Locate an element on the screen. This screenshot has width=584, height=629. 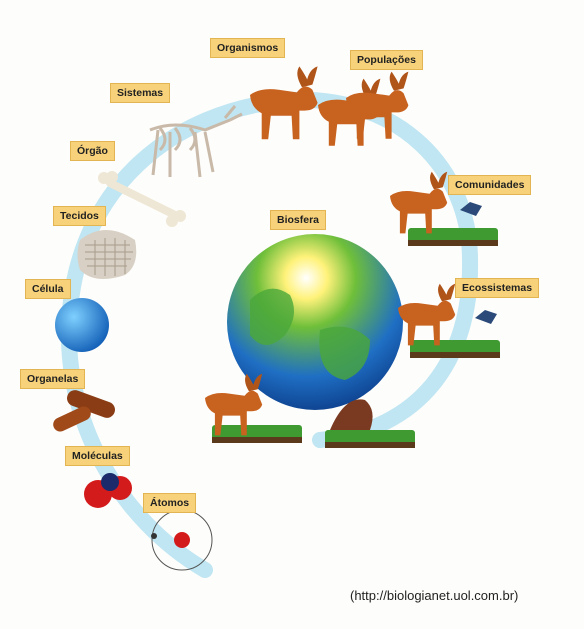
label-tecidos: Tecidos is located at coordinates (79, 216).